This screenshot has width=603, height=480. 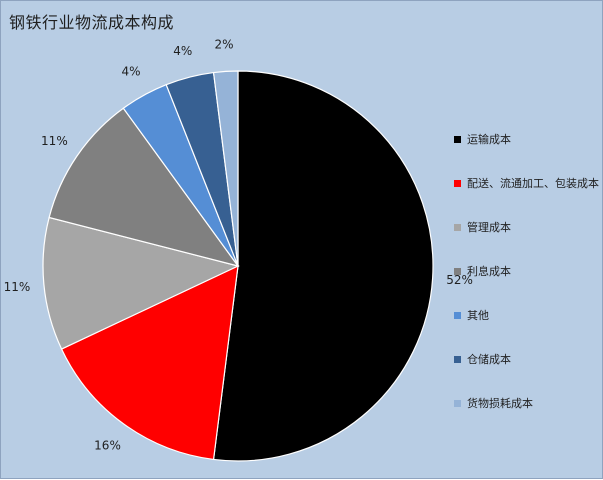 What do you see at coordinates (489, 227) in the screenshot?
I see `legend-label-management: 管理成本` at bounding box center [489, 227].